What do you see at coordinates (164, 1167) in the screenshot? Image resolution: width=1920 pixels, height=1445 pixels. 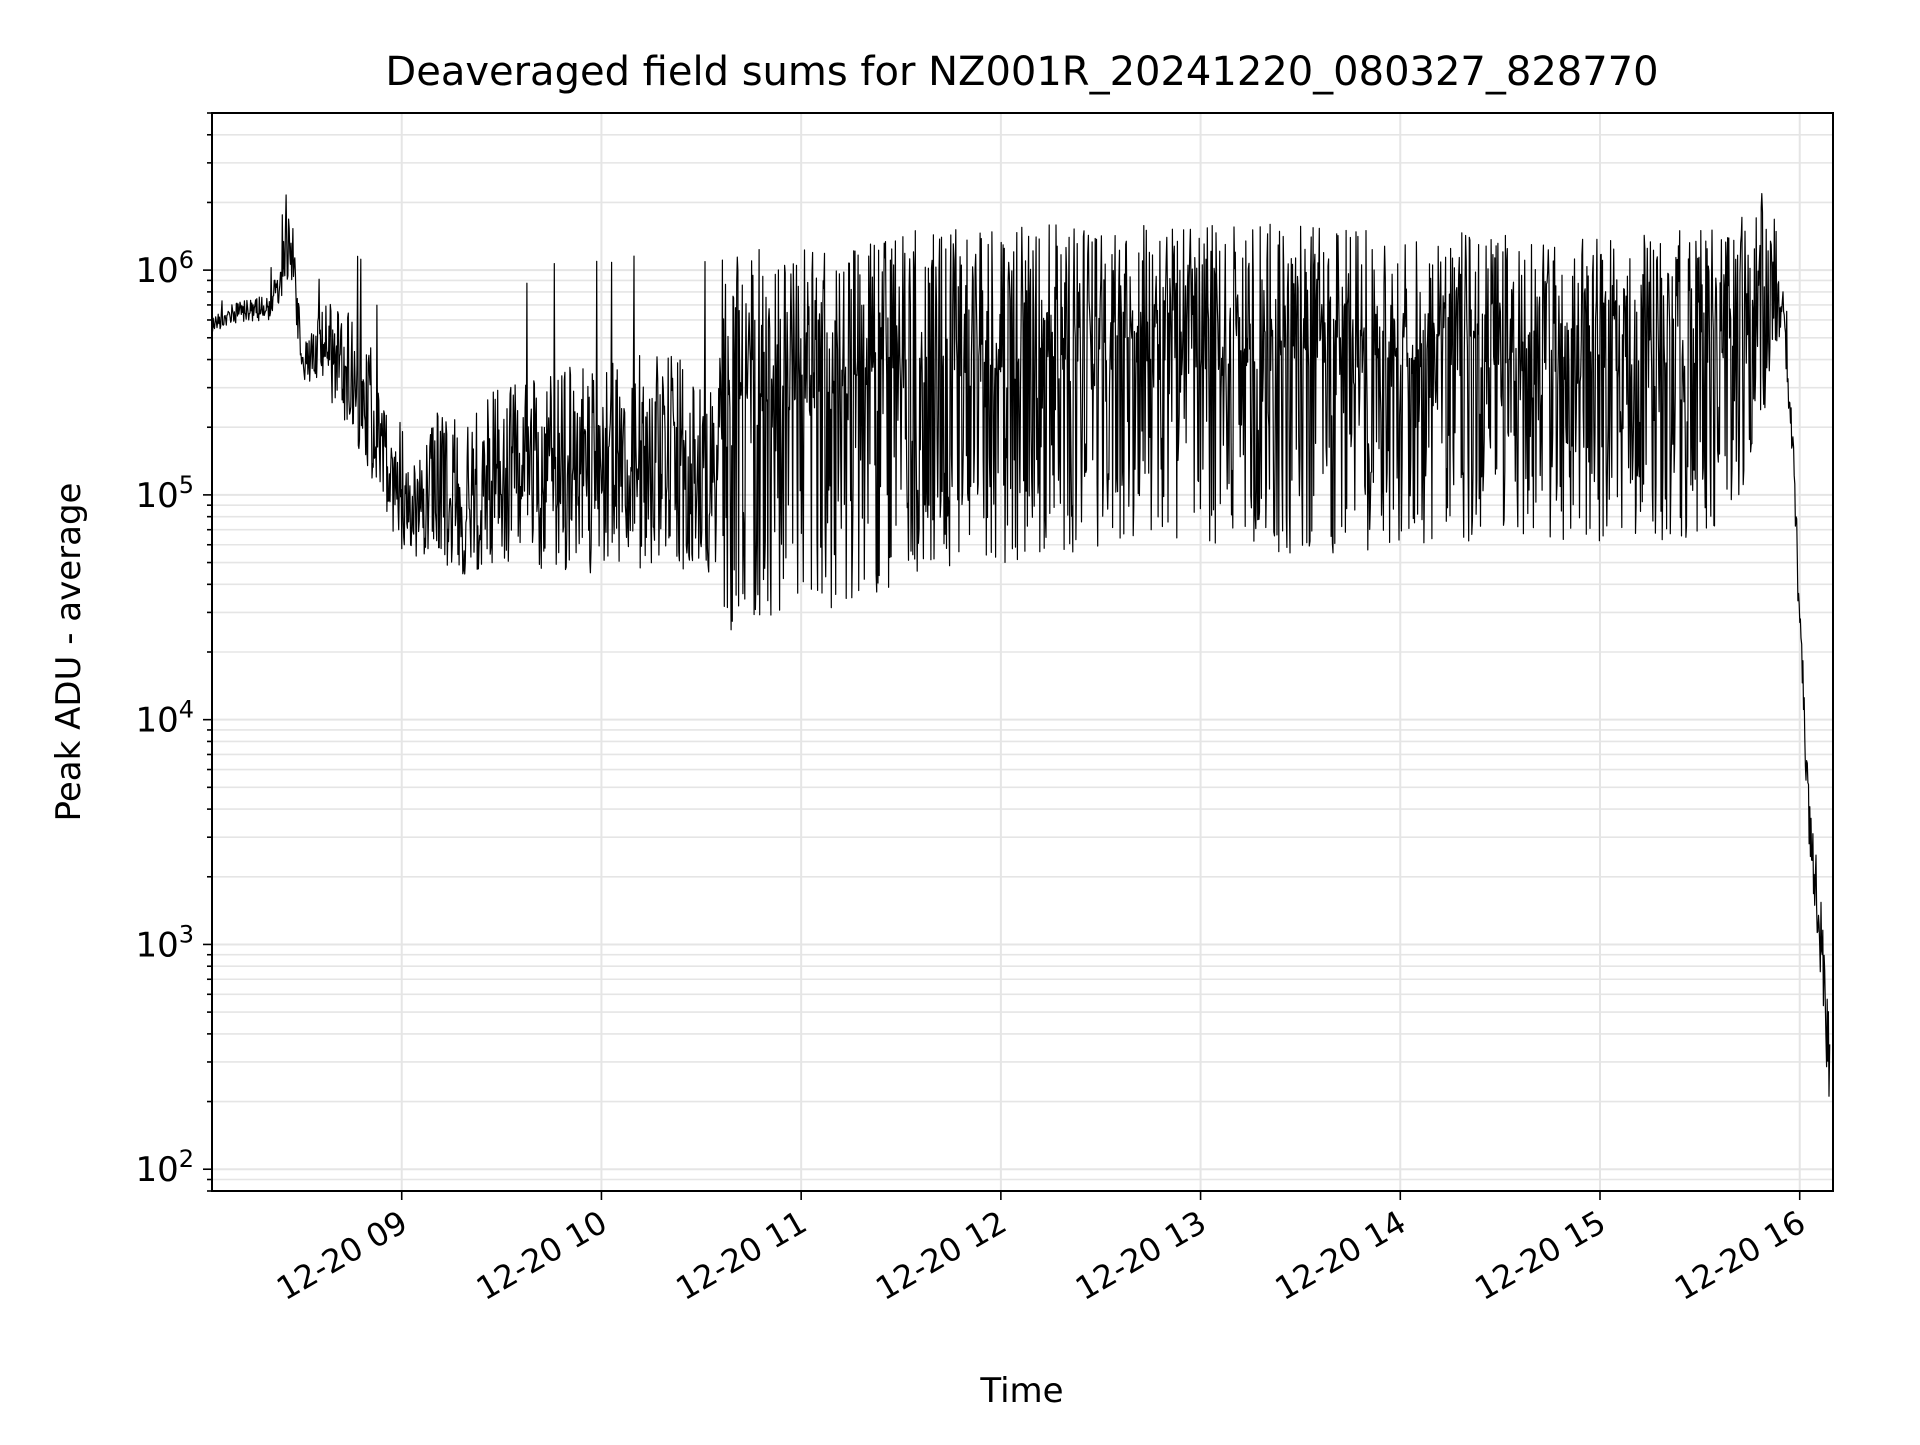 I see `y-tick-label: 10²` at bounding box center [164, 1167].